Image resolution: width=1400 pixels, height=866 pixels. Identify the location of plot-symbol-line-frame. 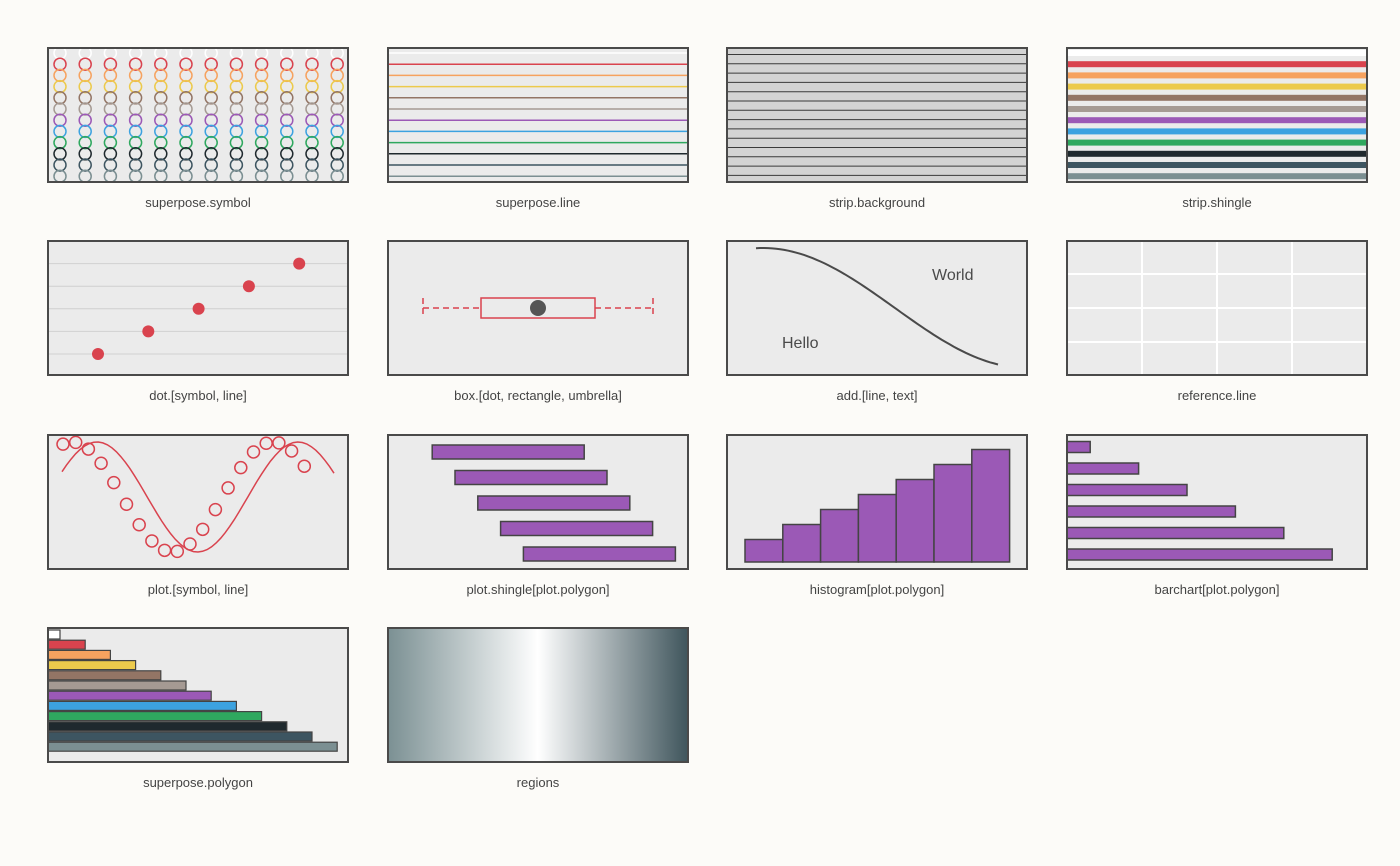
(198, 502).